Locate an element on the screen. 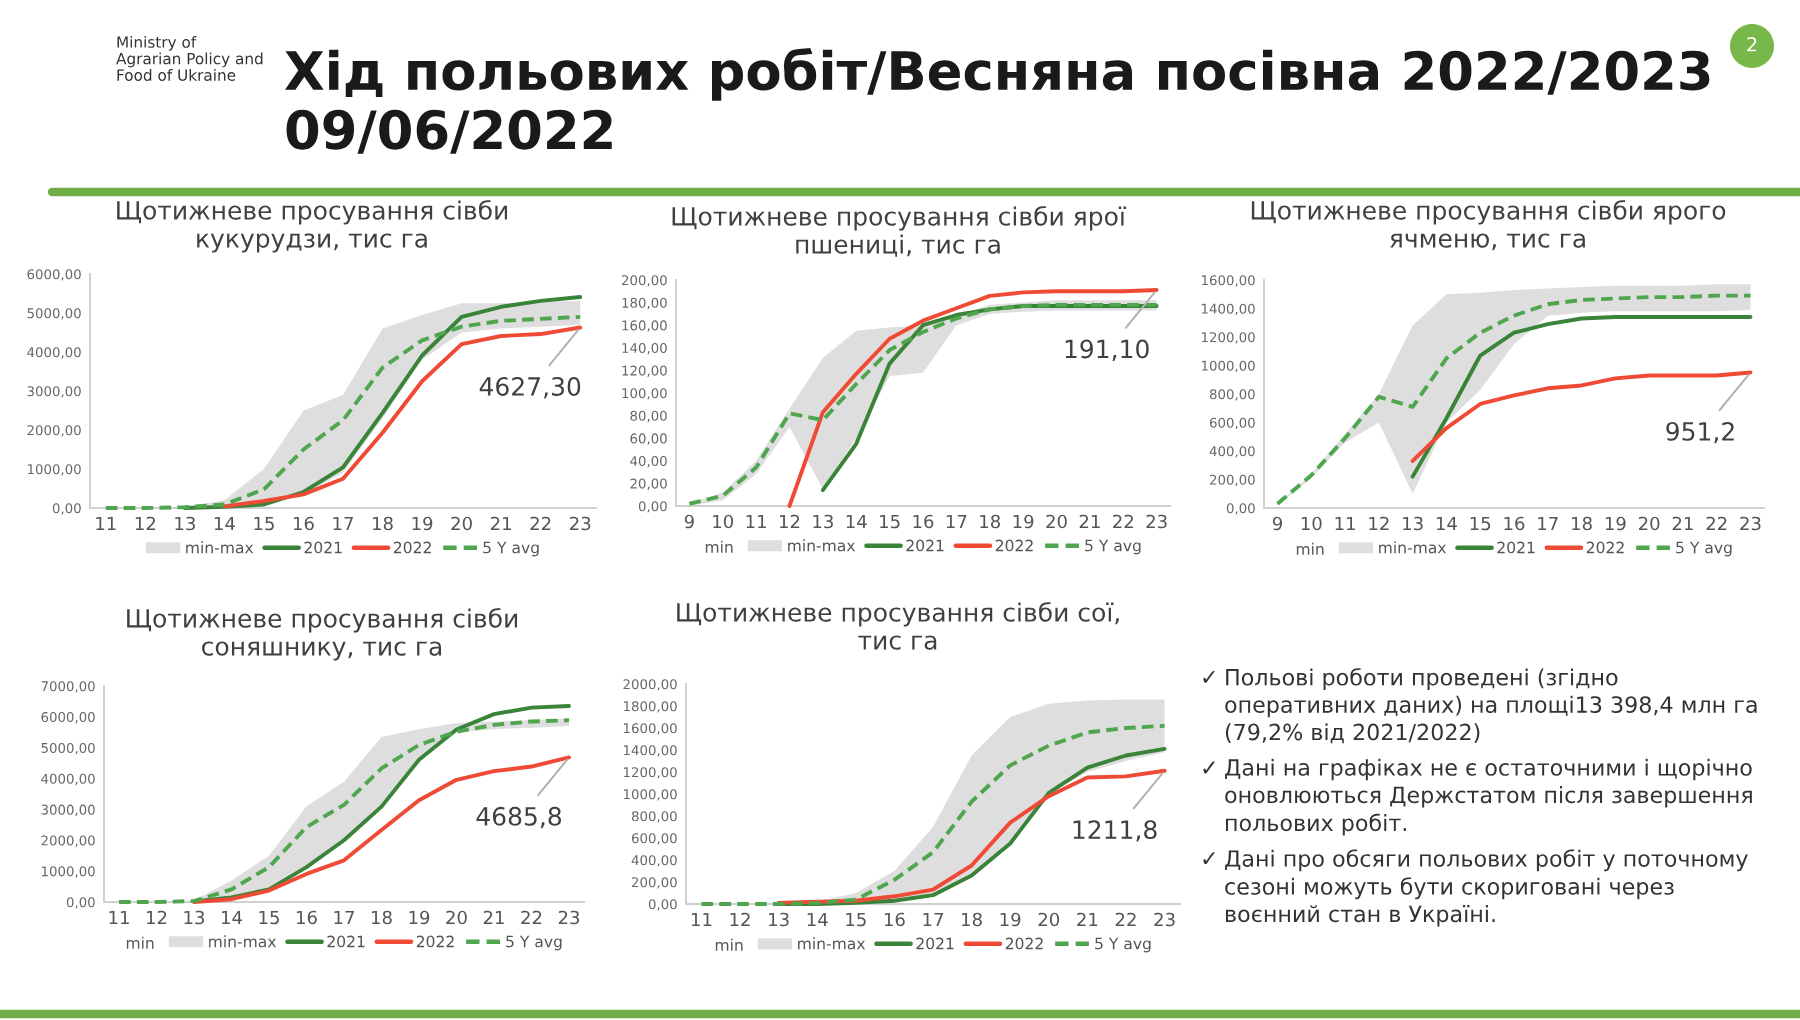 Image resolution: width=1800 pixels, height=1020 pixels. data-label: 4685,8 is located at coordinates (519, 817).